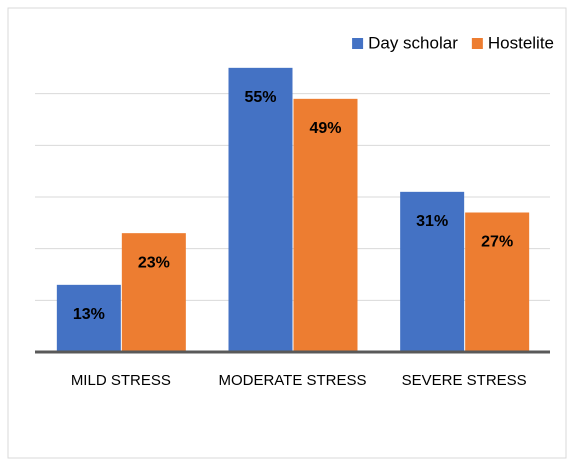 This screenshot has width=575, height=466. Describe the element at coordinates (413, 42) in the screenshot. I see `legend-label: Day scholar` at that location.